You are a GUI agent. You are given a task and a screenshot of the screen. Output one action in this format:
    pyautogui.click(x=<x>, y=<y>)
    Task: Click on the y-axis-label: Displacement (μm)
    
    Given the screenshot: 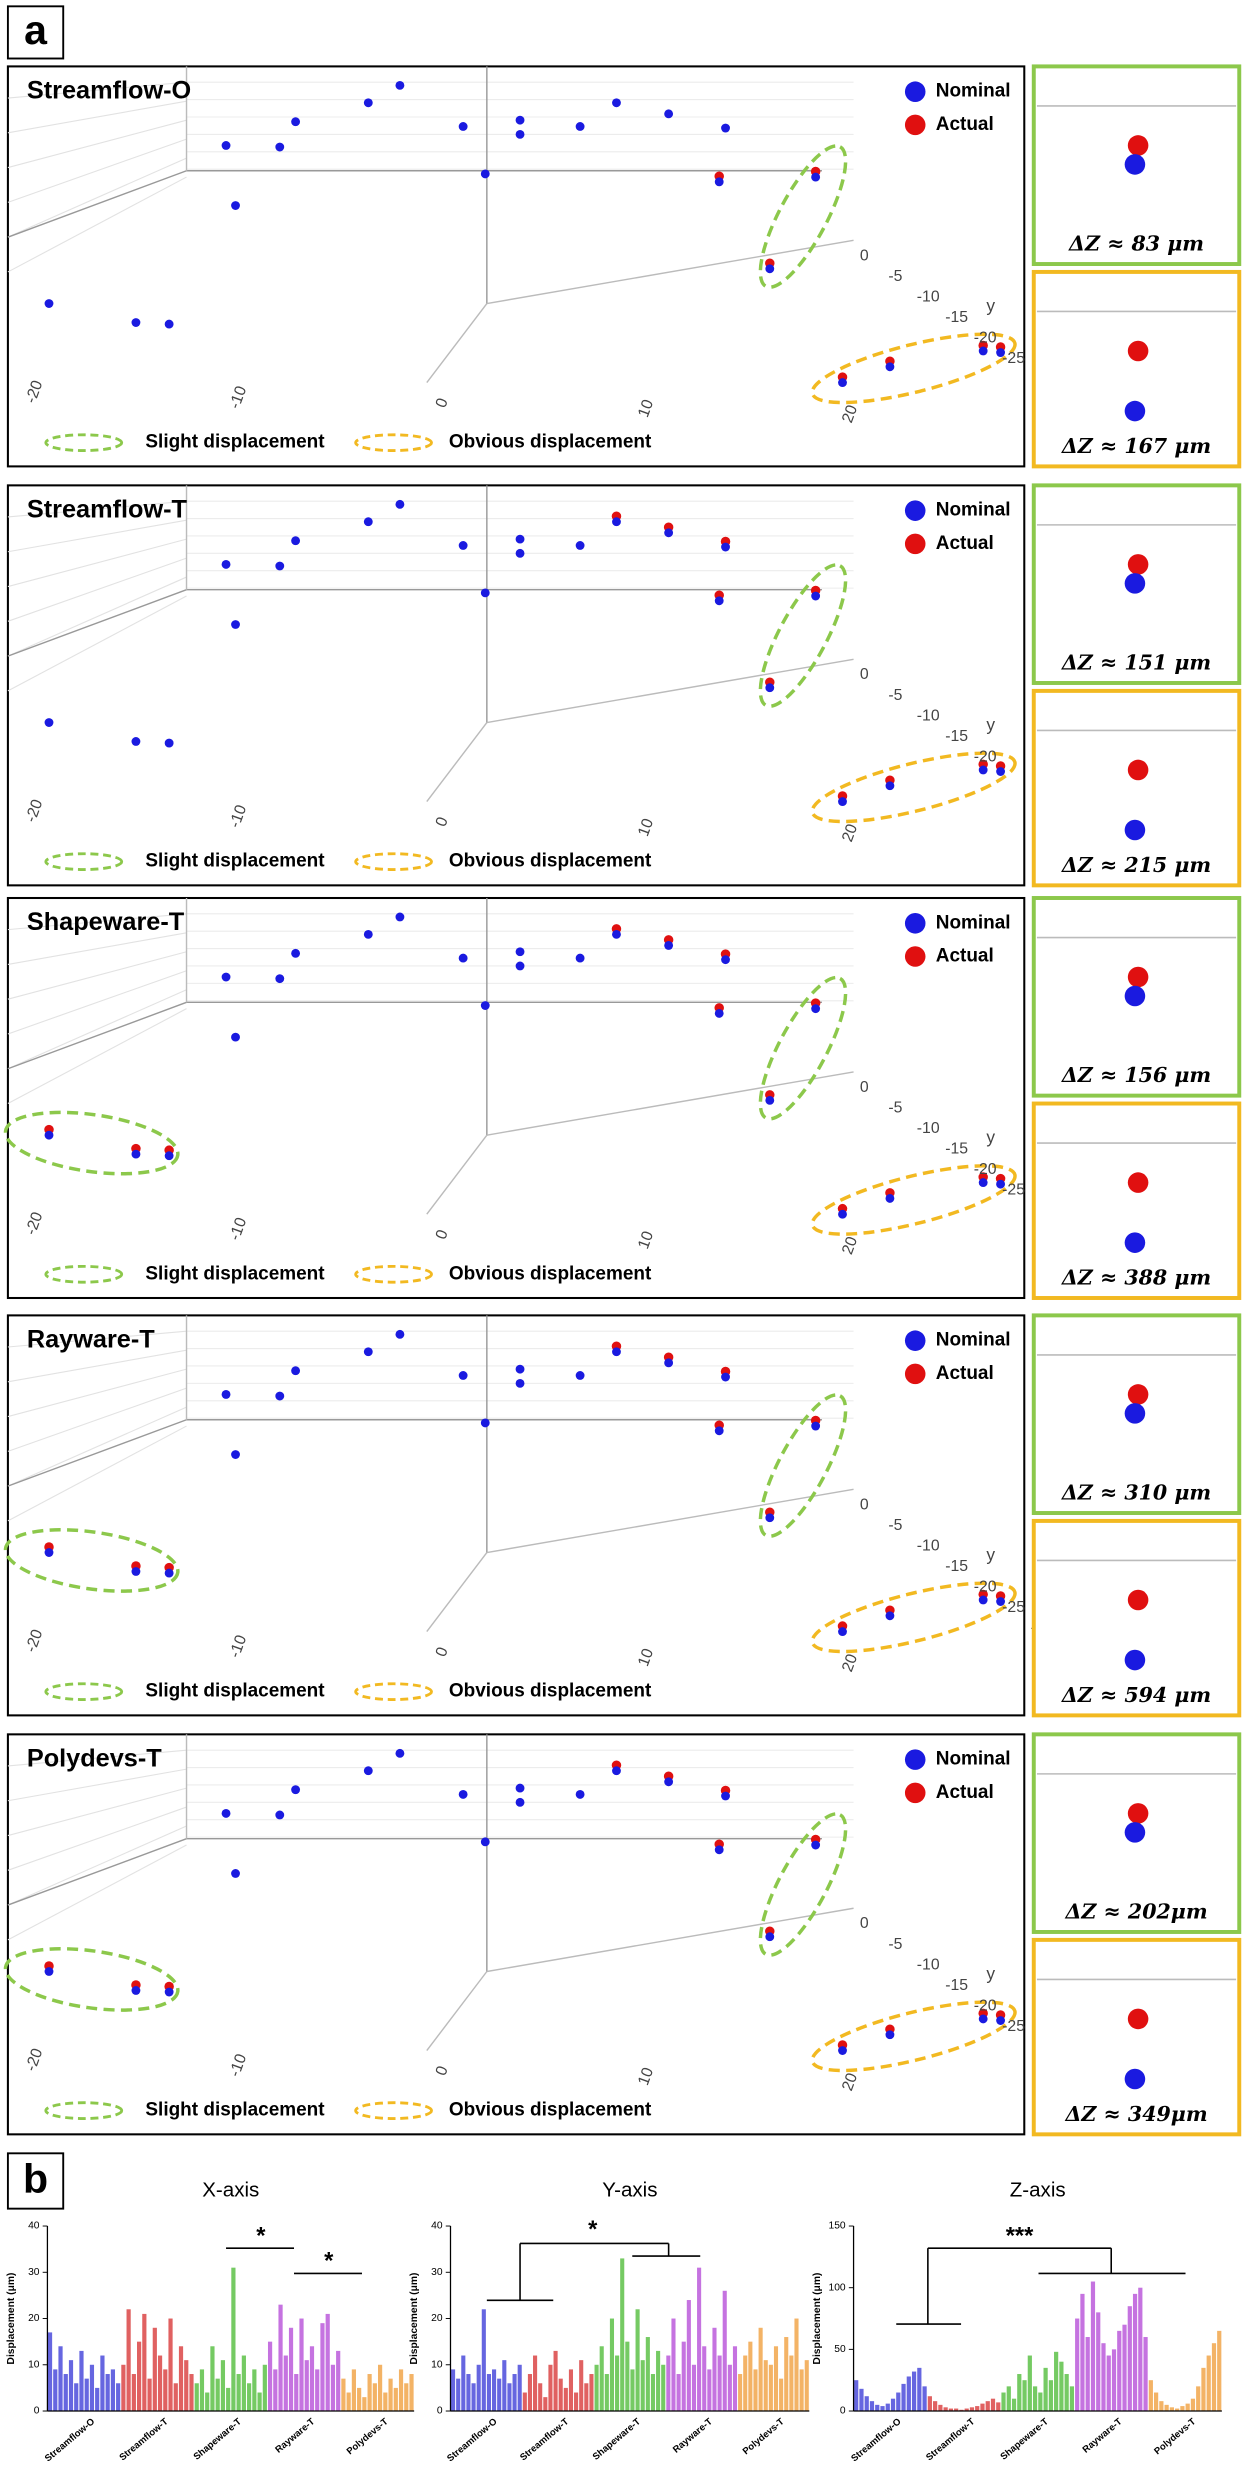 What is the action you would take?
    pyautogui.click(x=817, y=2319)
    